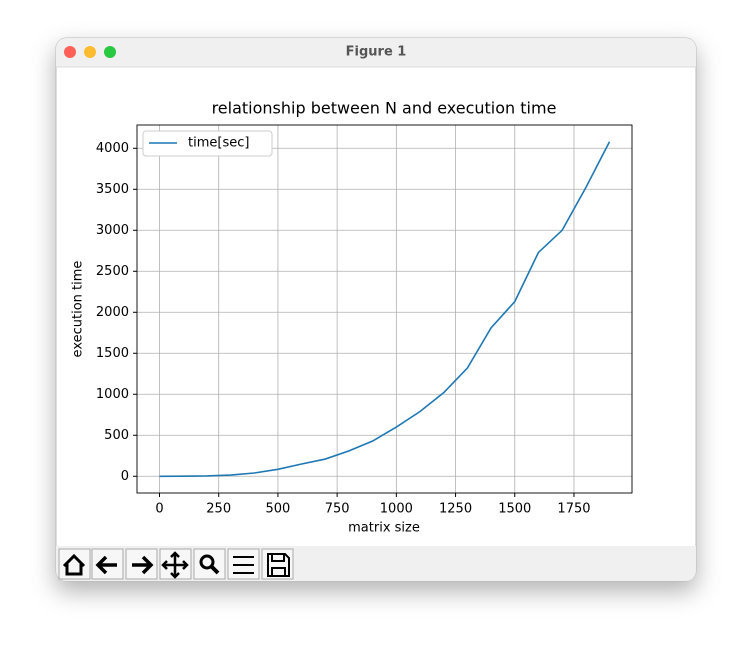 Image resolution: width=752 pixels, height=660 pixels. I want to click on x-tick-label: 500, so click(278, 509).